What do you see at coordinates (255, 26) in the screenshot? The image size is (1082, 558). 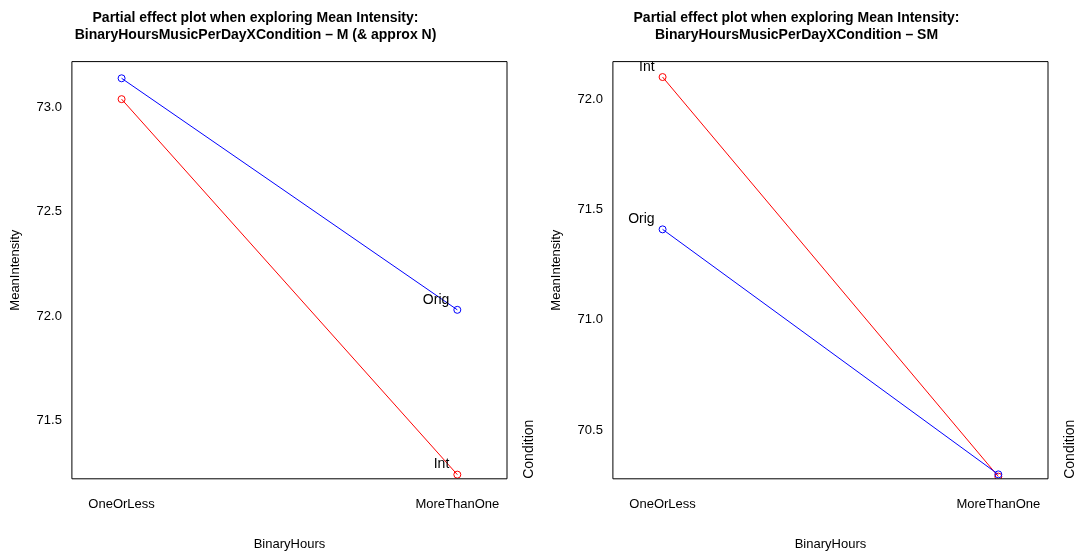 I see `chart-title: Partial effect plot when exploring Mean Intensity: BinaryHoursMusicPerDayXCondition – M (& approx N)` at bounding box center [255, 26].